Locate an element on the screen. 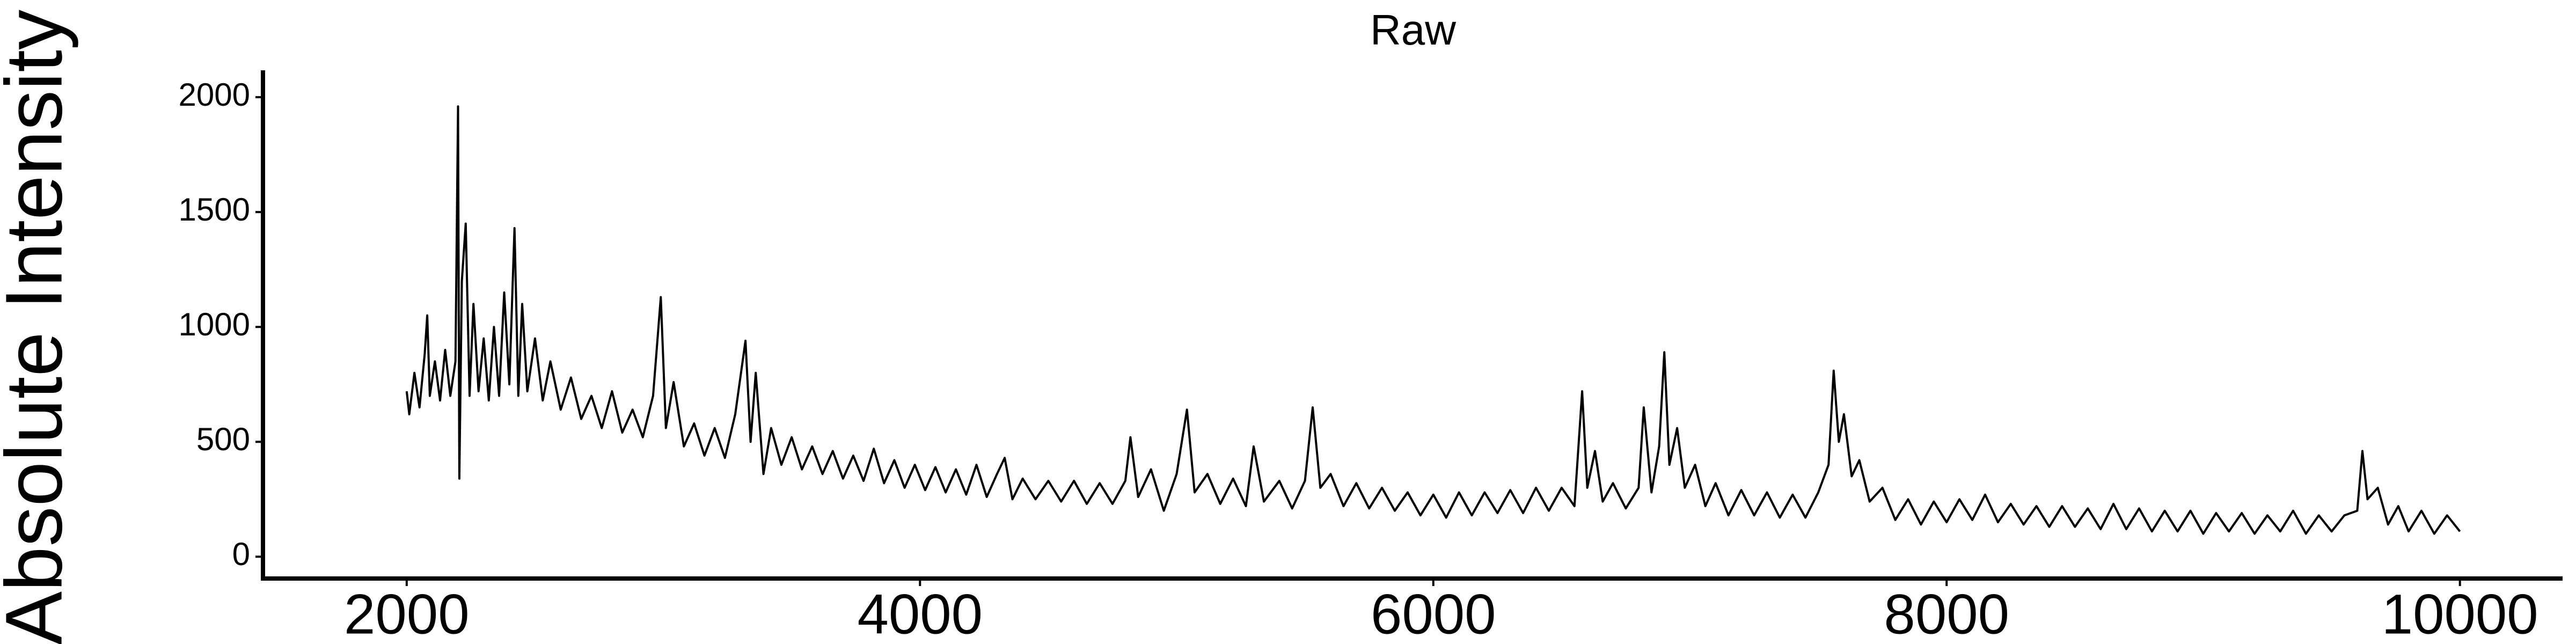 This screenshot has width=2576, height=644. x-tick-label: 10000 is located at coordinates (2460, 613).